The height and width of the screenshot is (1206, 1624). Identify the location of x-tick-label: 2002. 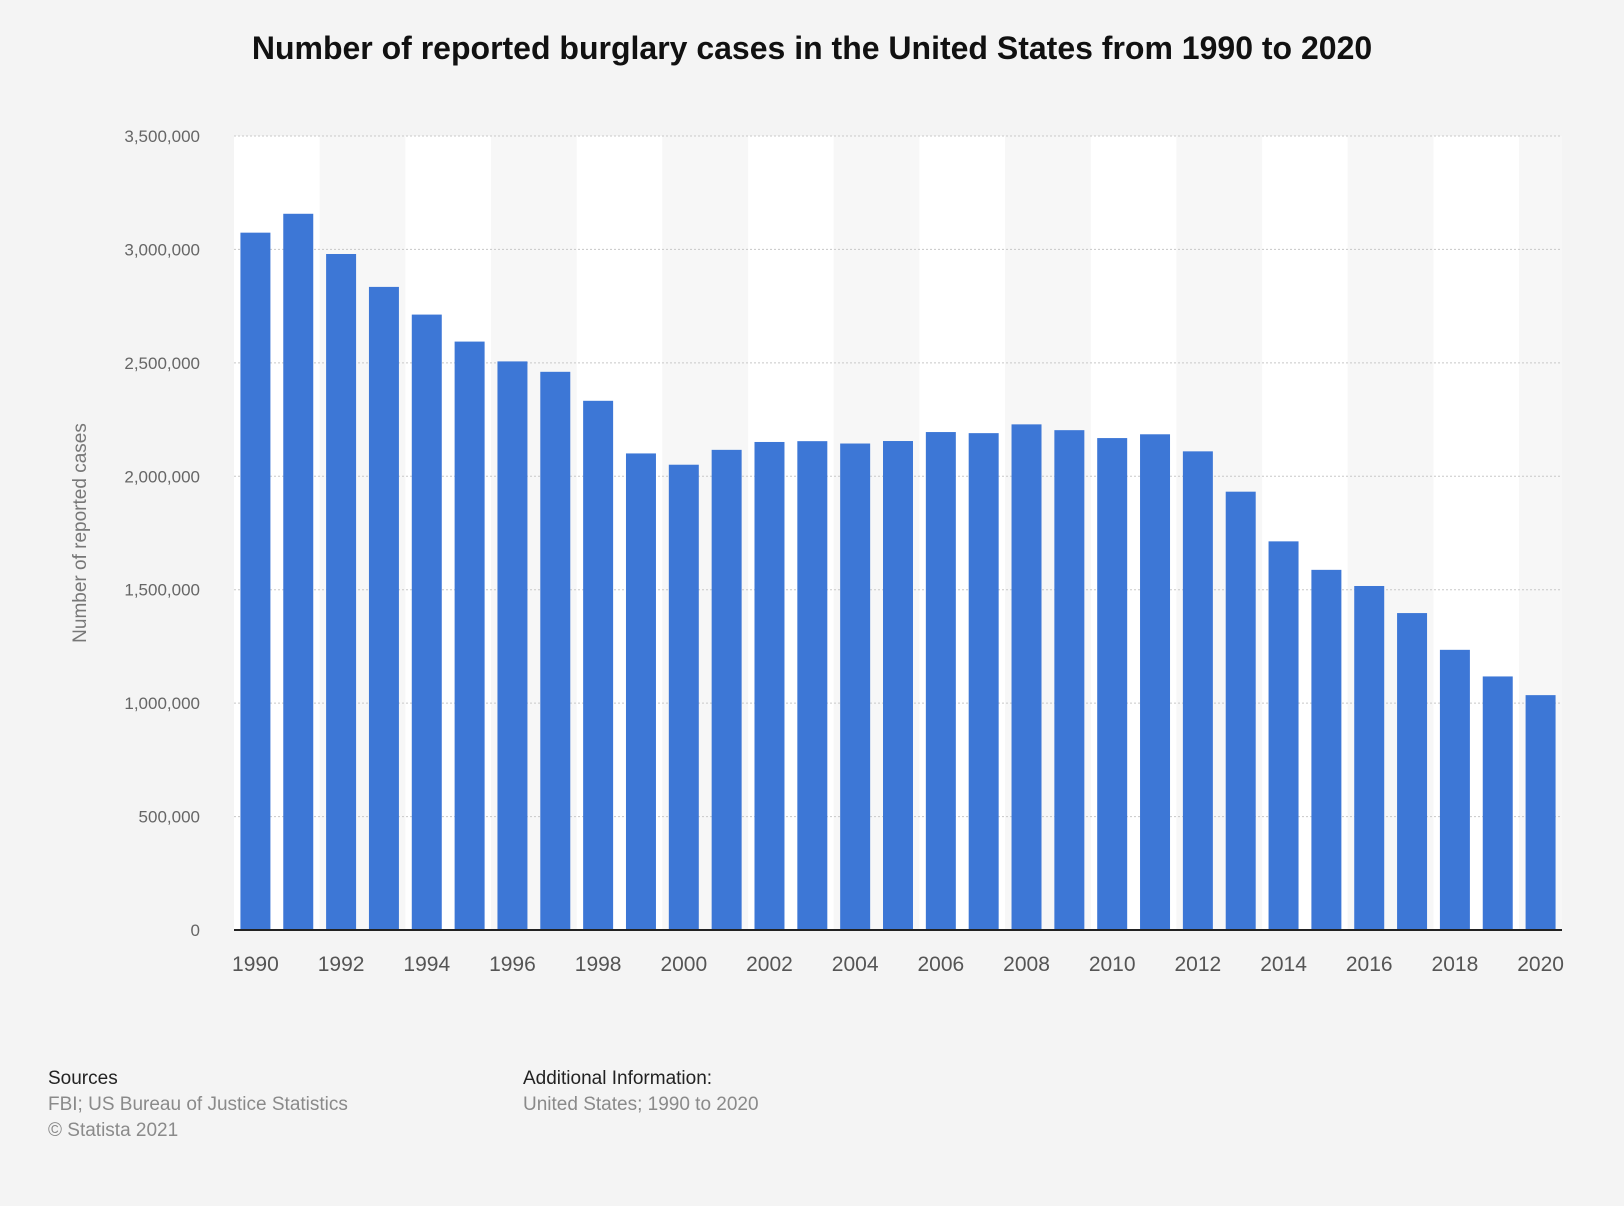
(769, 964).